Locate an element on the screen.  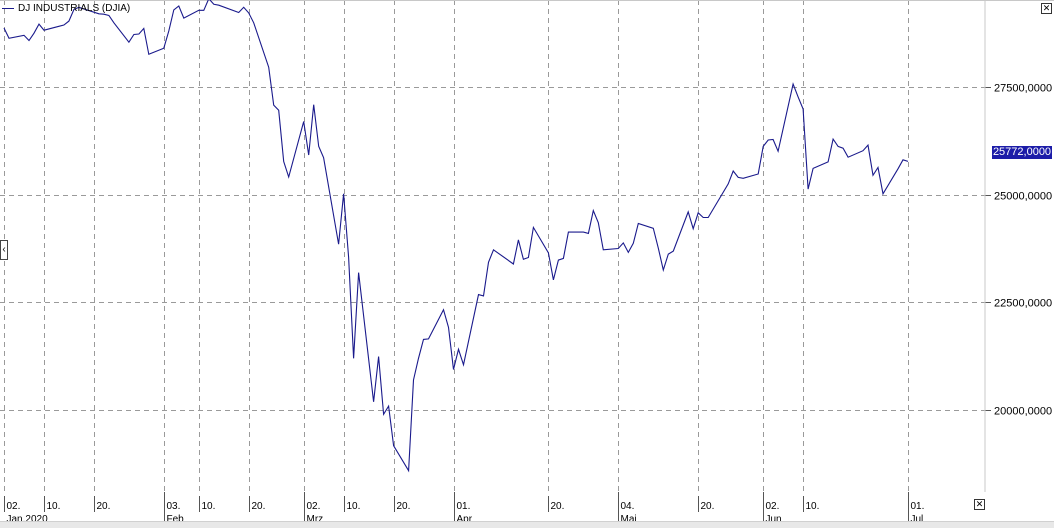
y-tick-label: 22500,0000 is located at coordinates (1023, 304).